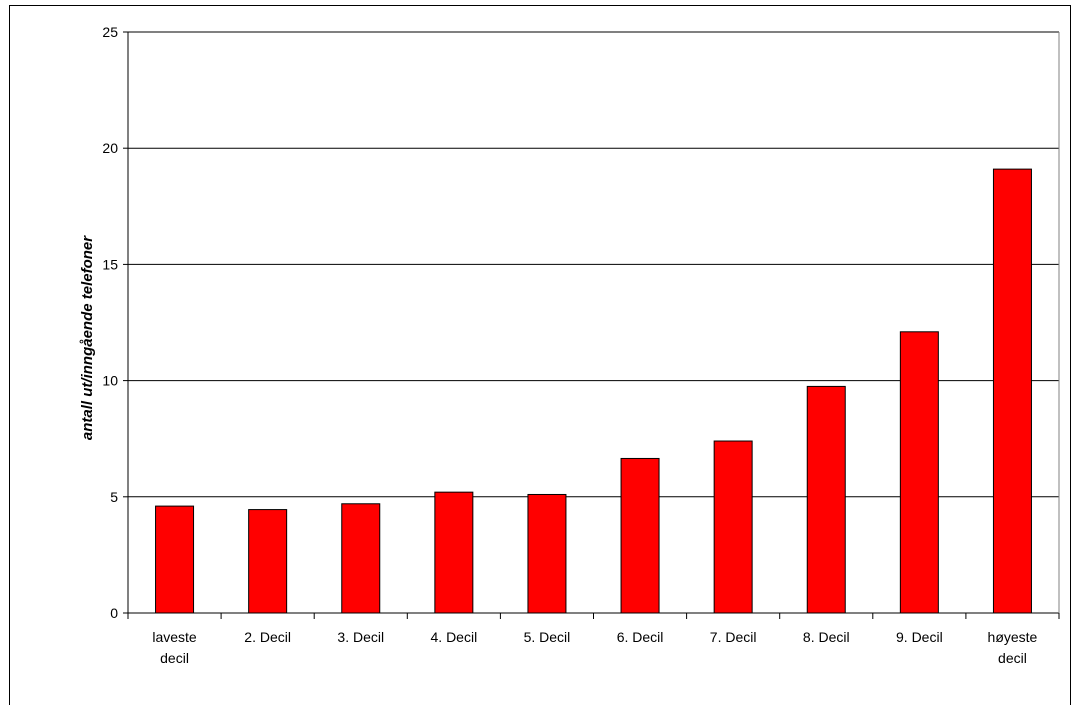  Describe the element at coordinates (267, 637) in the screenshot. I see `x-tick-label: 2. Decil` at that location.